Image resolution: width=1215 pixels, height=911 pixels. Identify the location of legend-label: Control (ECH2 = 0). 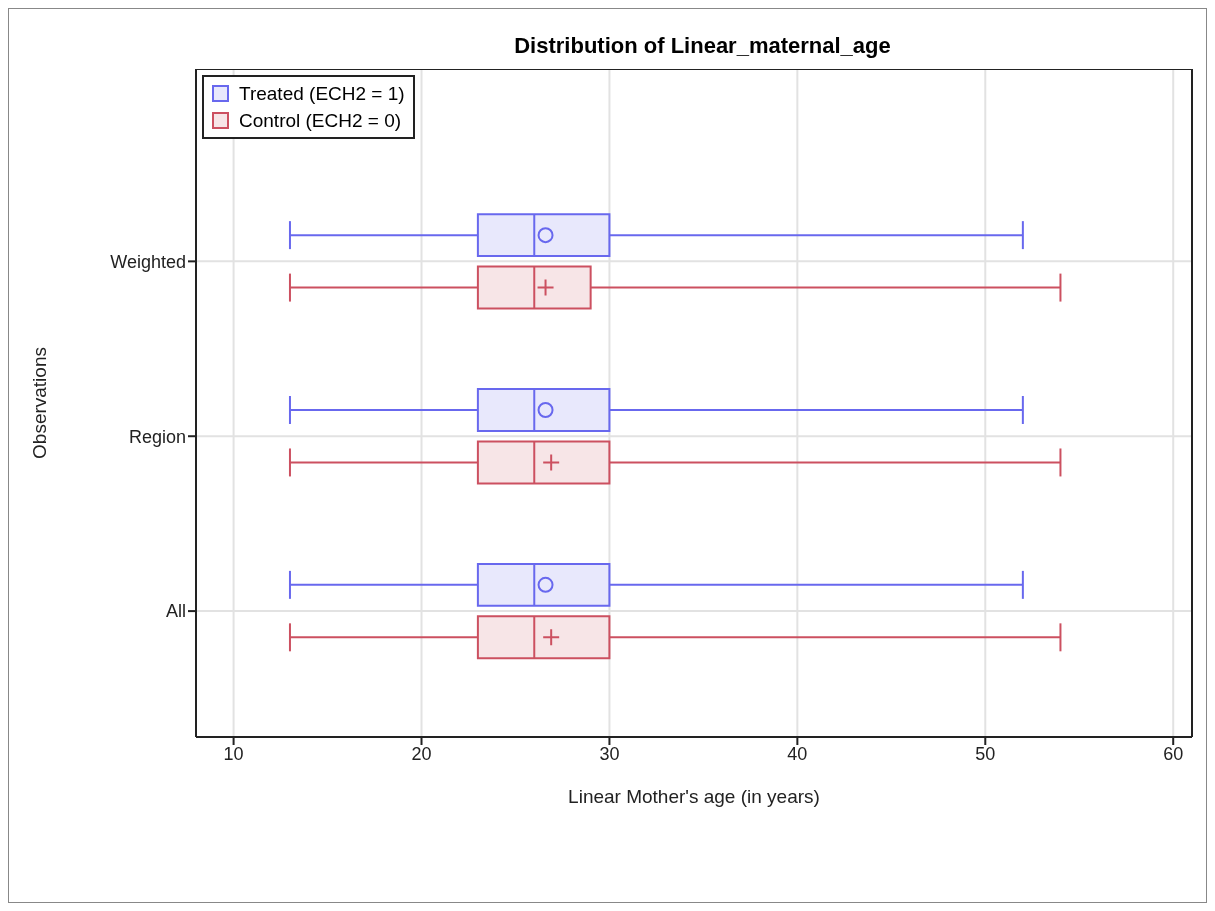
(320, 121).